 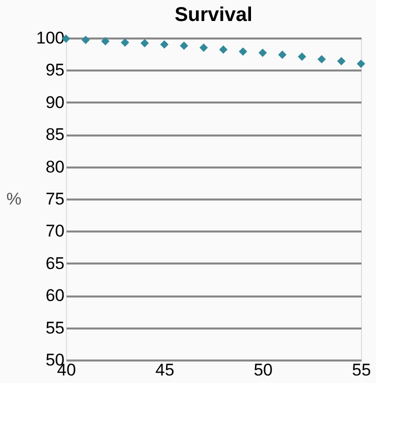 What do you see at coordinates (55, 231) in the screenshot?
I see `y-tick-label: 70` at bounding box center [55, 231].